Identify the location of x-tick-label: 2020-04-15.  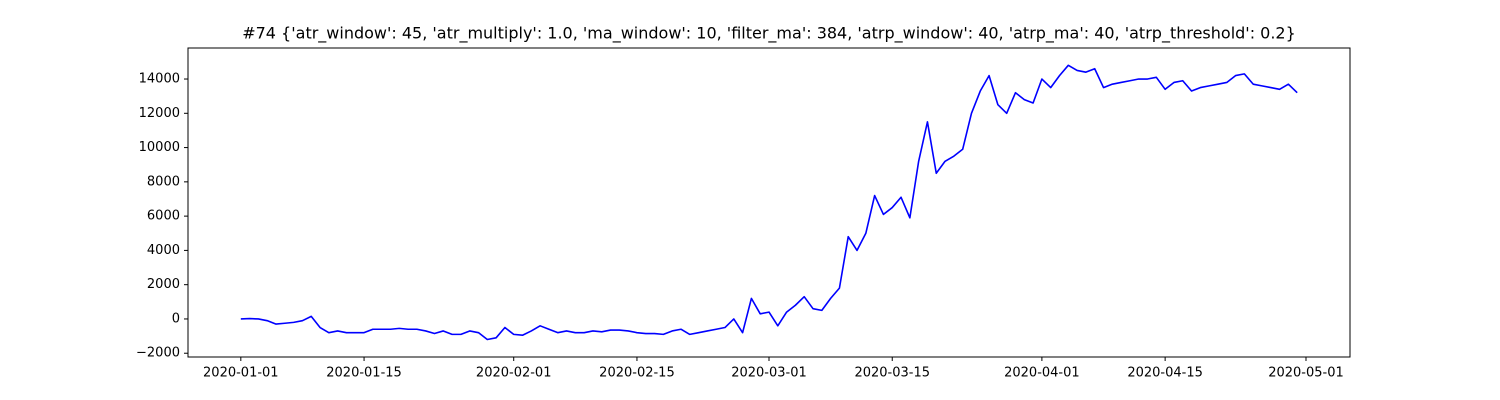
(1165, 373).